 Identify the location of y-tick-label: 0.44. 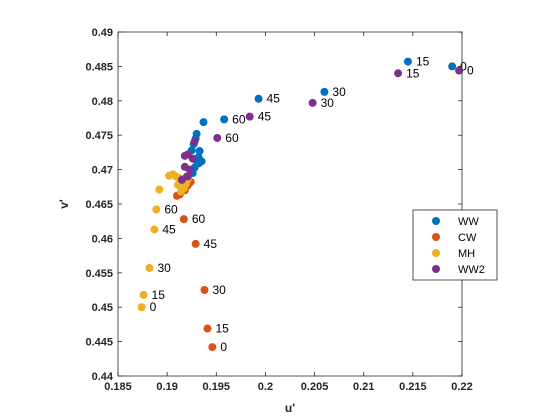
(103, 377).